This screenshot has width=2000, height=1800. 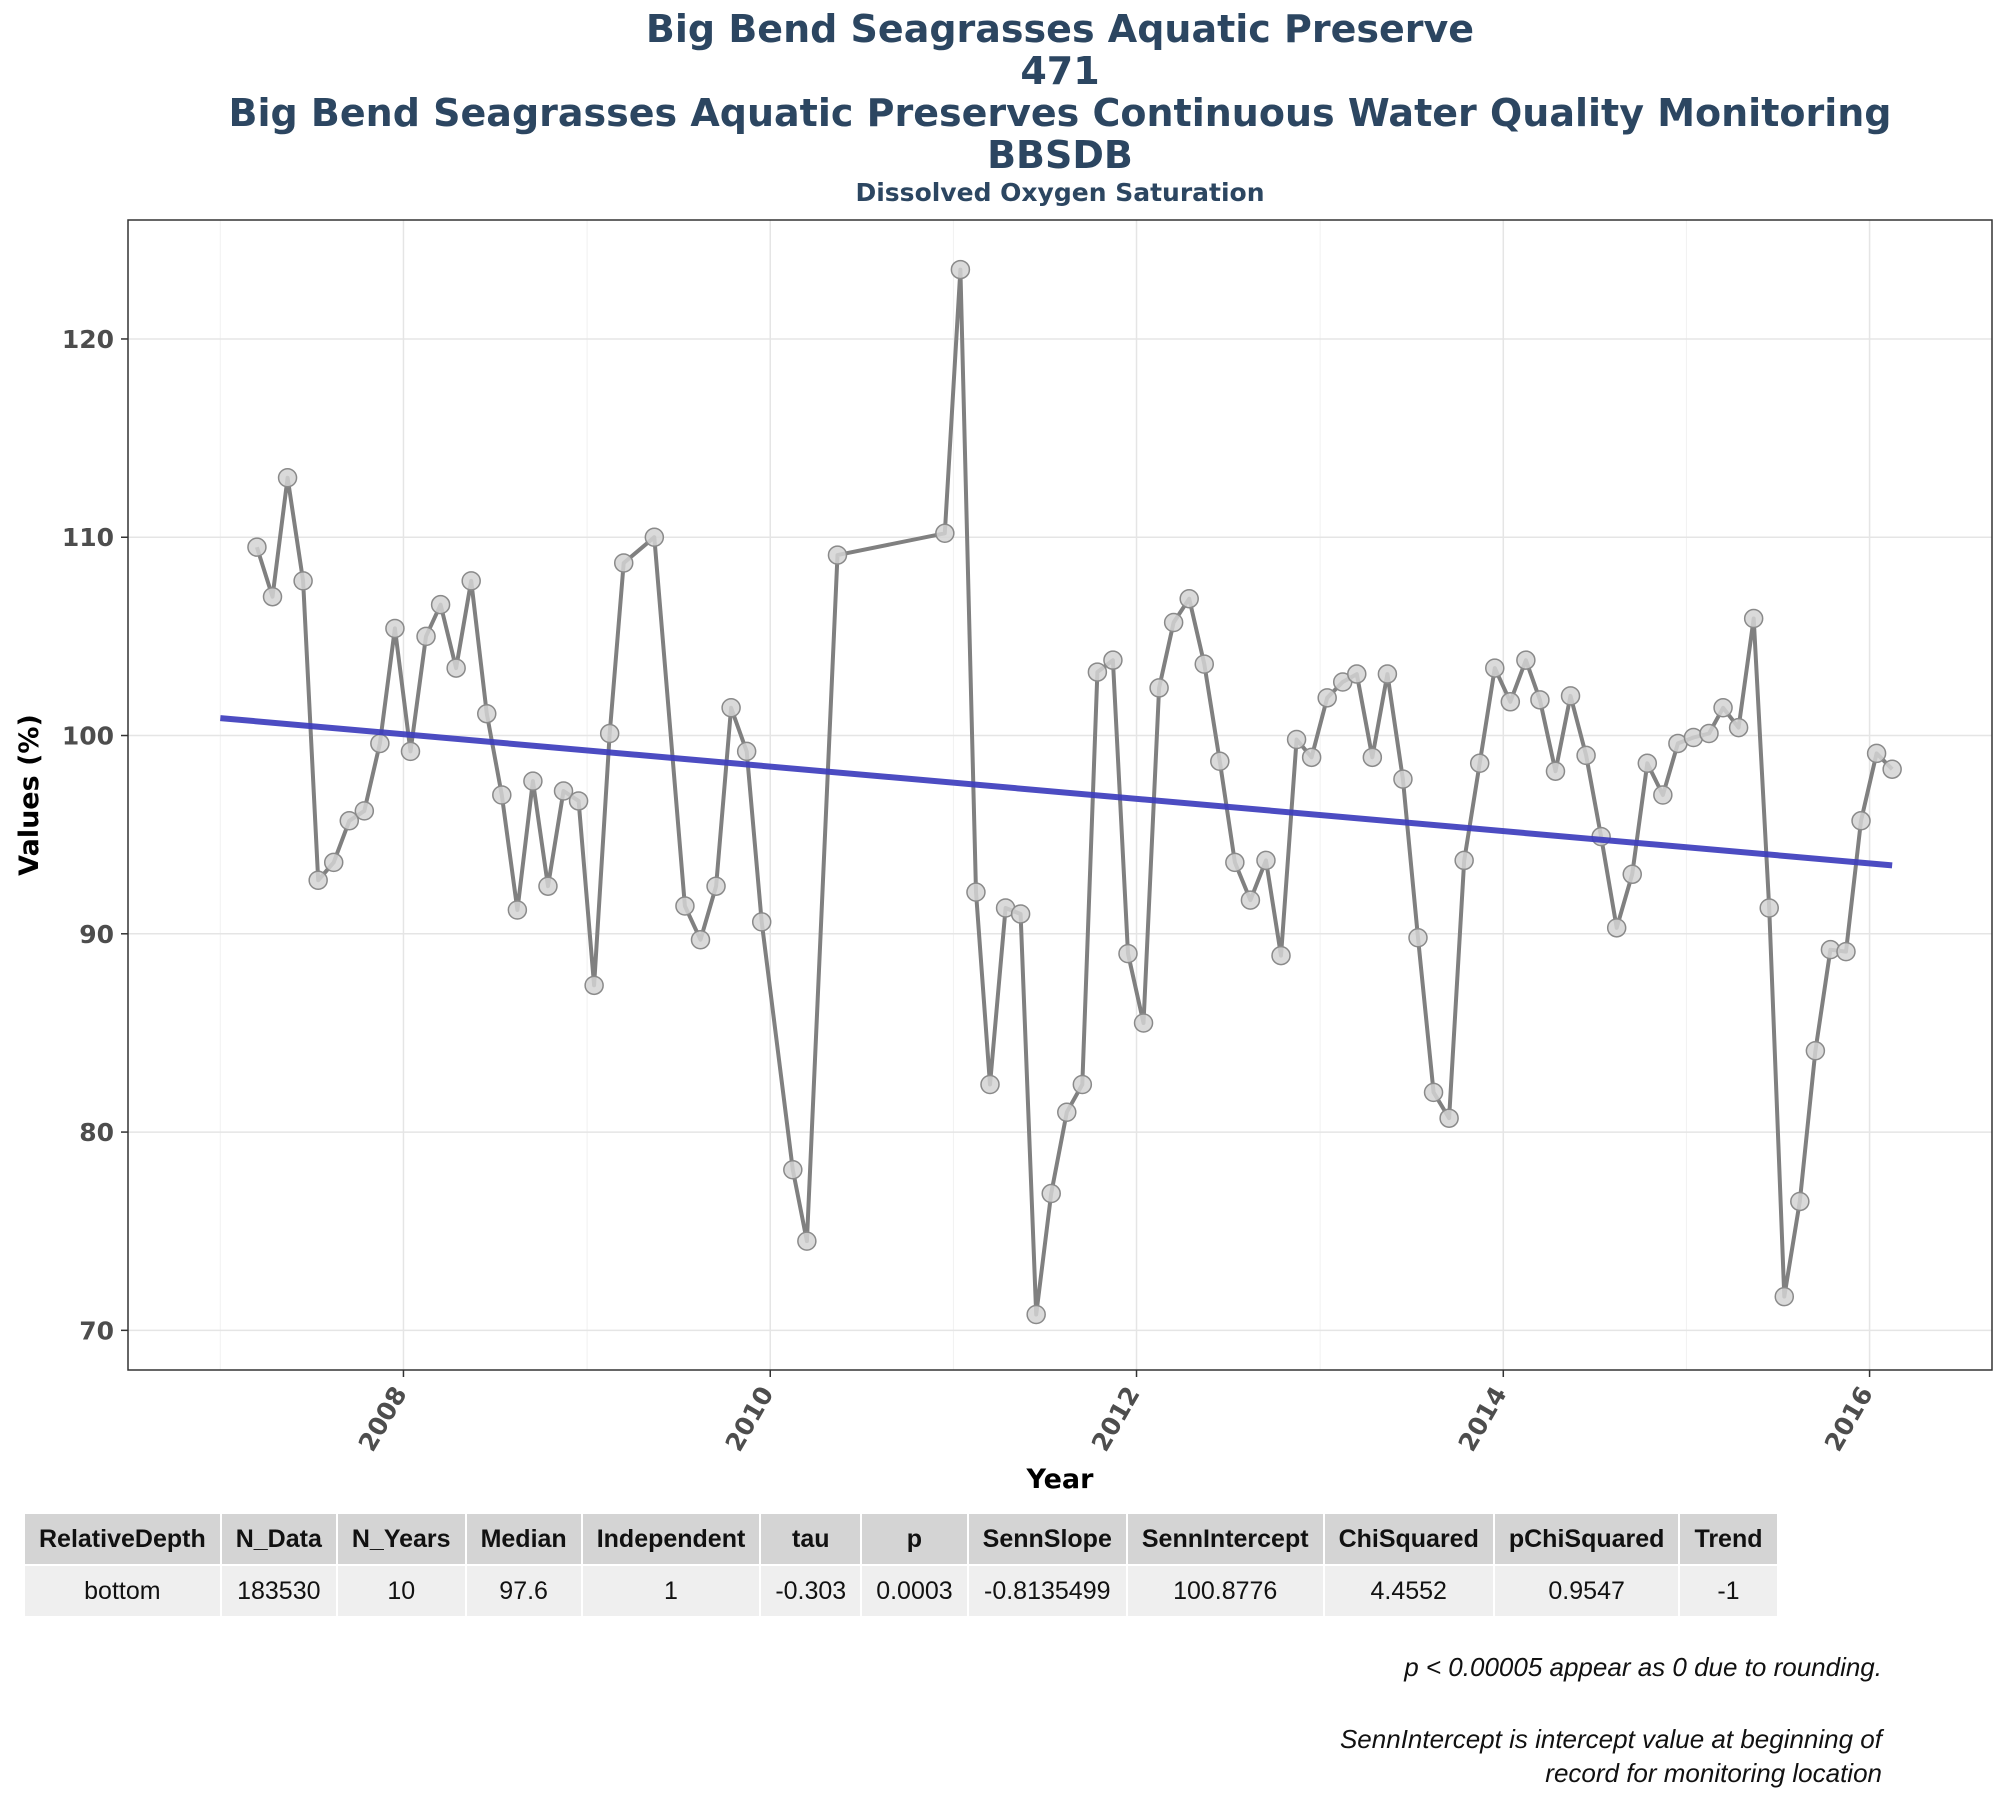 I want to click on table-cell: -0.303, so click(x=811, y=1591).